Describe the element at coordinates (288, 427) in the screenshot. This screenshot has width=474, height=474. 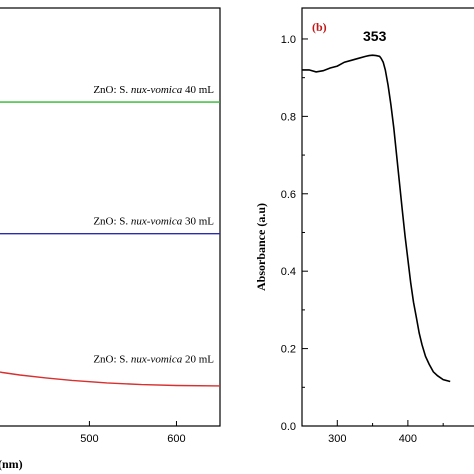
I see `y-tick-label-0: 0.0` at that location.